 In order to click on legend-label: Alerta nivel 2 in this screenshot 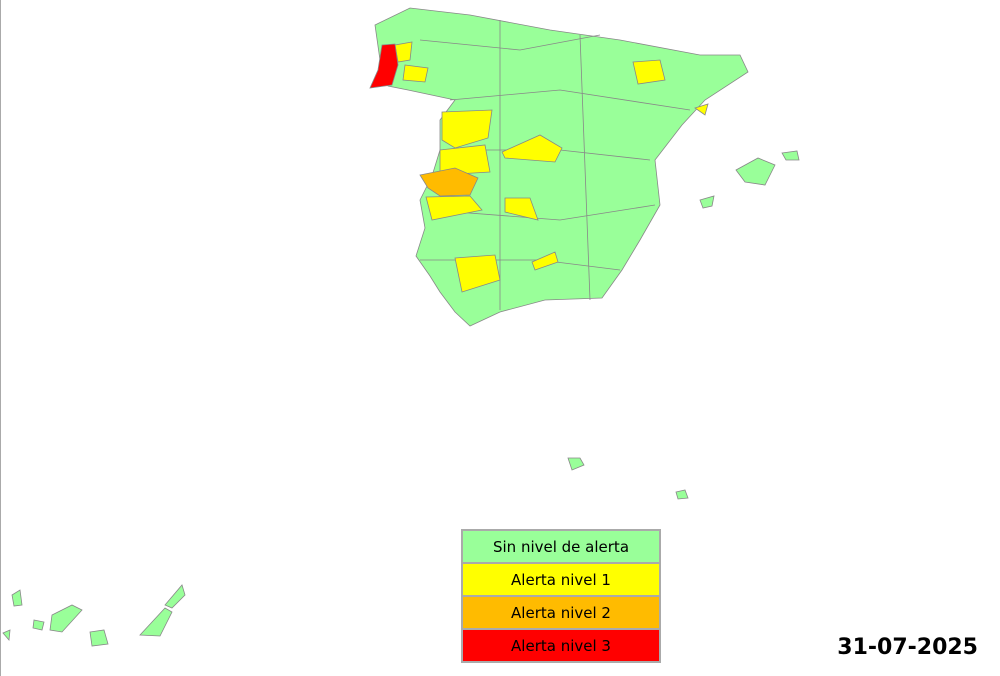, I will do `click(561, 613)`.